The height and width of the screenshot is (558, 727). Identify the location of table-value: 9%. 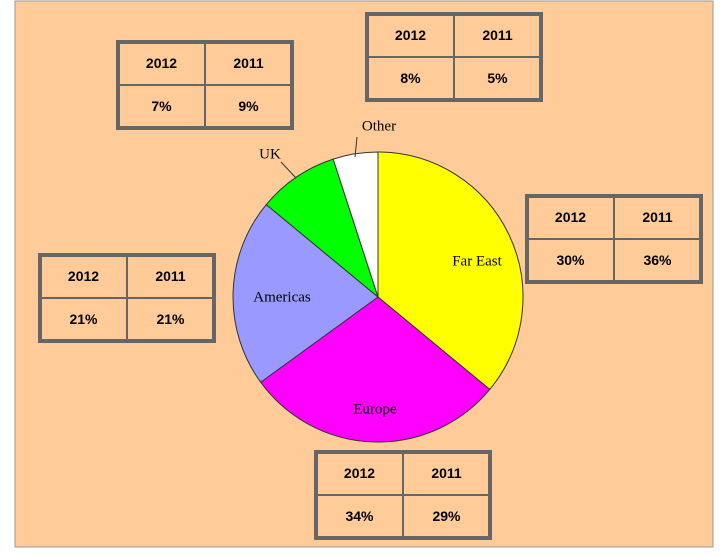
(248, 106).